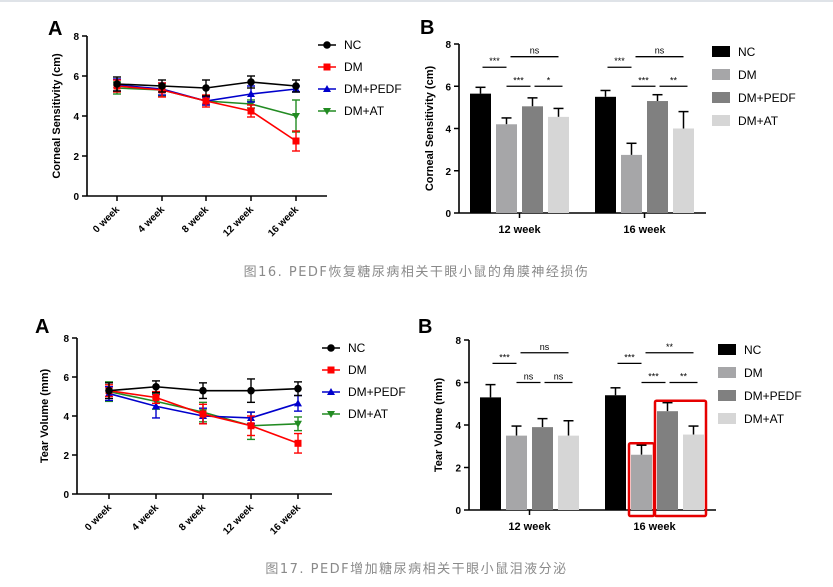 The width and height of the screenshot is (833, 587). Describe the element at coordinates (644, 230) in the screenshot. I see `x-tick-label: 16 week` at that location.